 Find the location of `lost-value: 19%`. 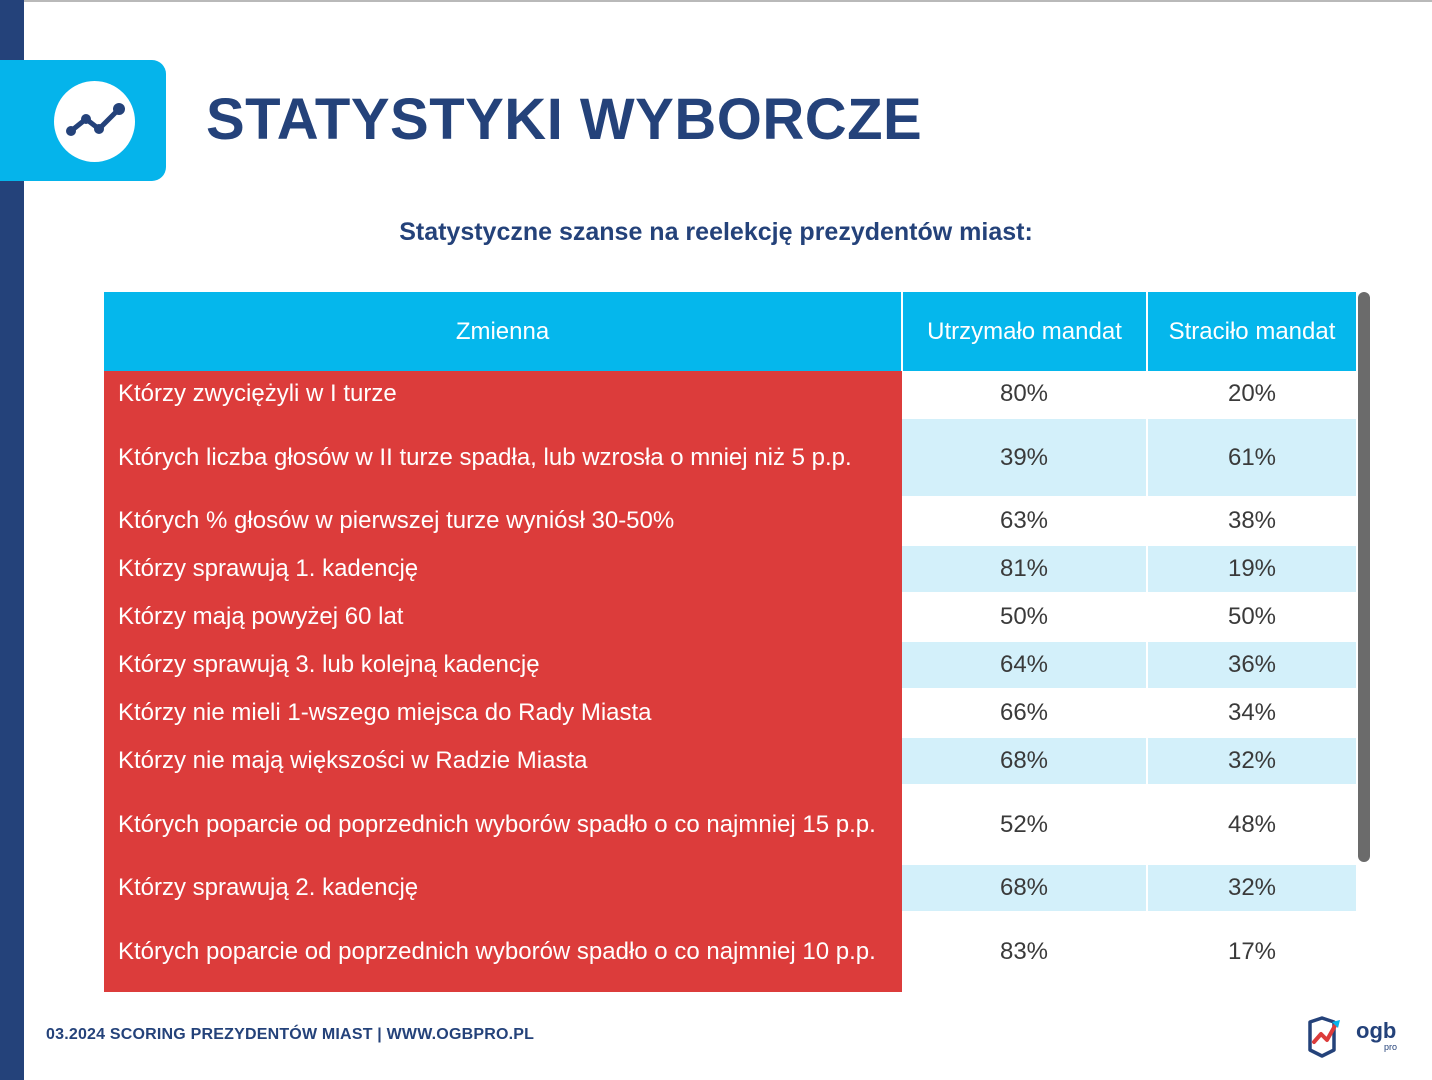

lost-value: 19% is located at coordinates (1251, 569).